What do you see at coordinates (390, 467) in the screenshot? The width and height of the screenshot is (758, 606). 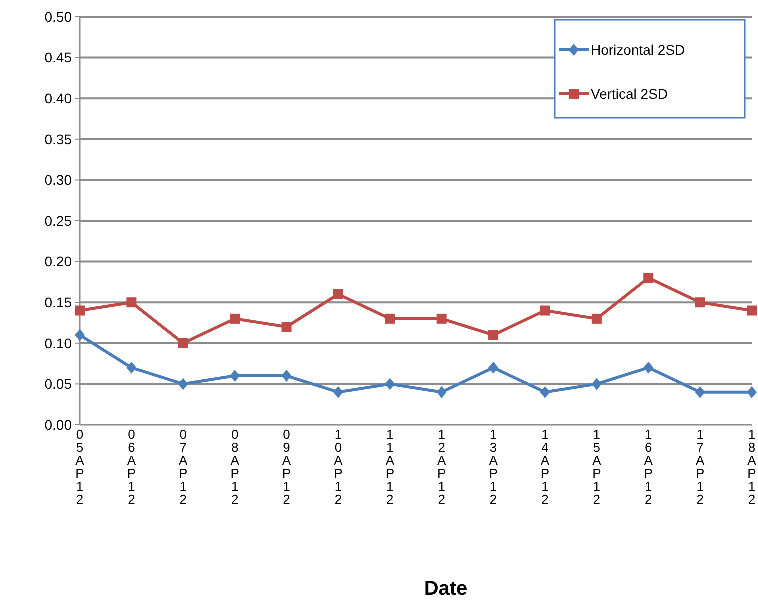 I see `x-tick-label: 11AP12` at bounding box center [390, 467].